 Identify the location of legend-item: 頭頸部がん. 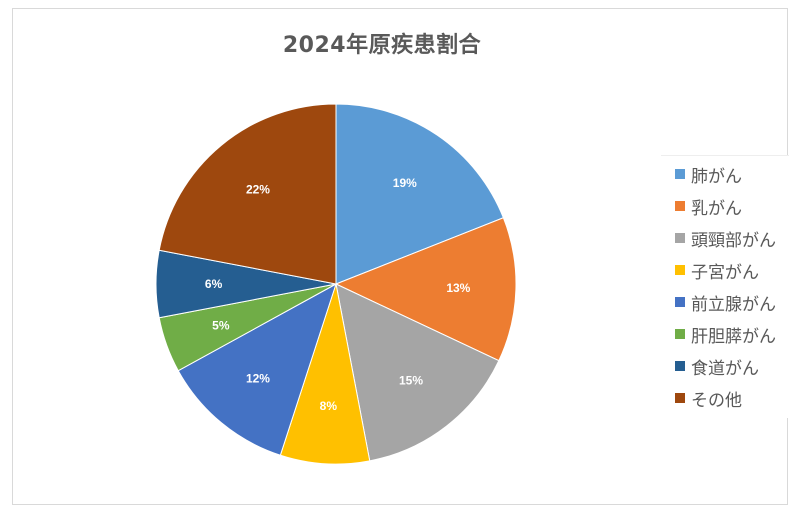
(725, 238).